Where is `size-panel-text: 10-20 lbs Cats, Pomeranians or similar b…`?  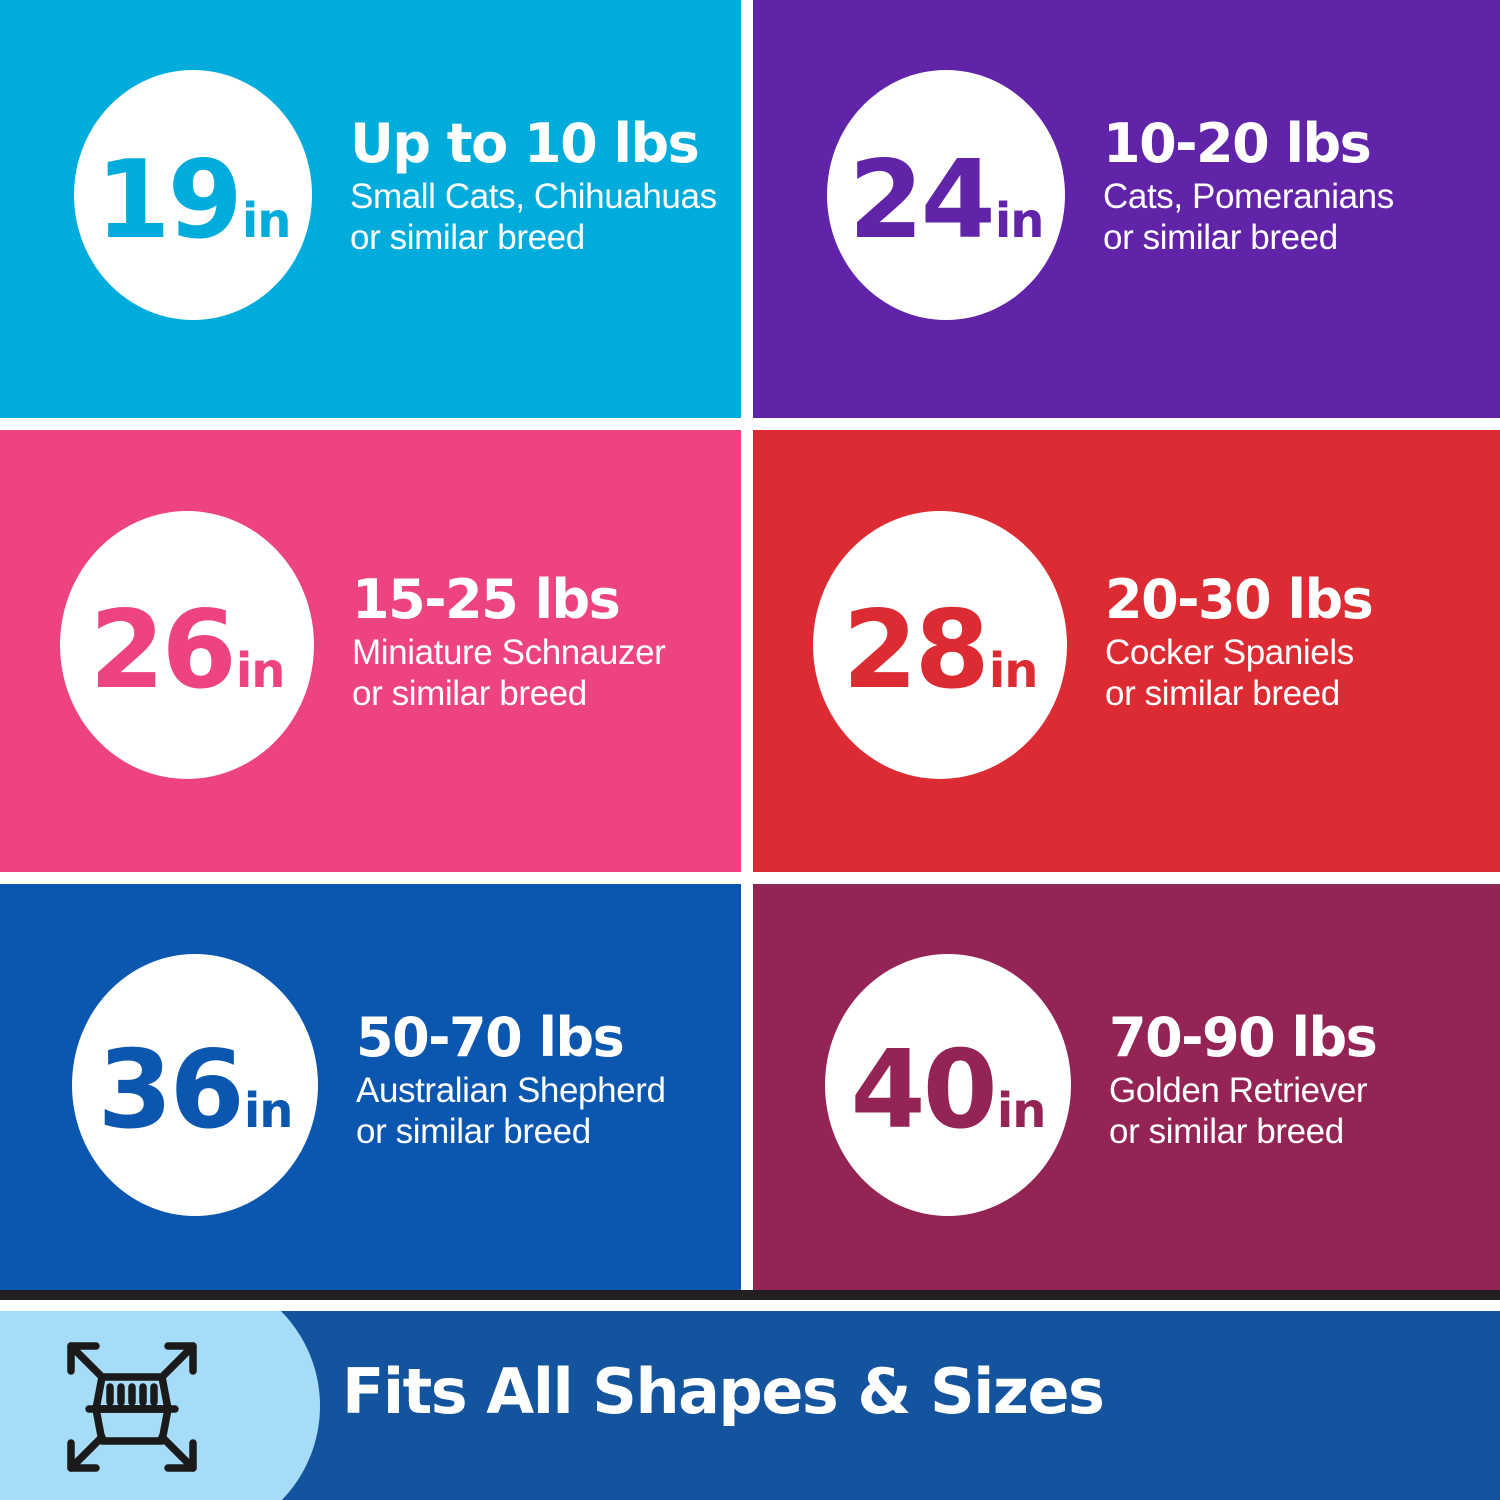
size-panel-text: 10-20 lbs Cats, Pomeranians or similar b… is located at coordinates (1248, 185).